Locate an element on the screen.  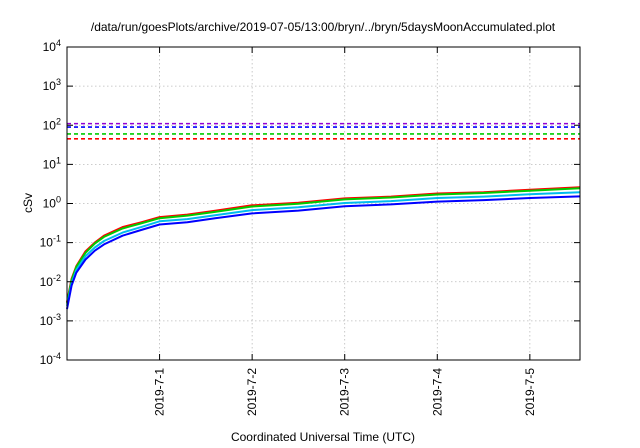
y-tick-label: 10³ is located at coordinates (52, 85).